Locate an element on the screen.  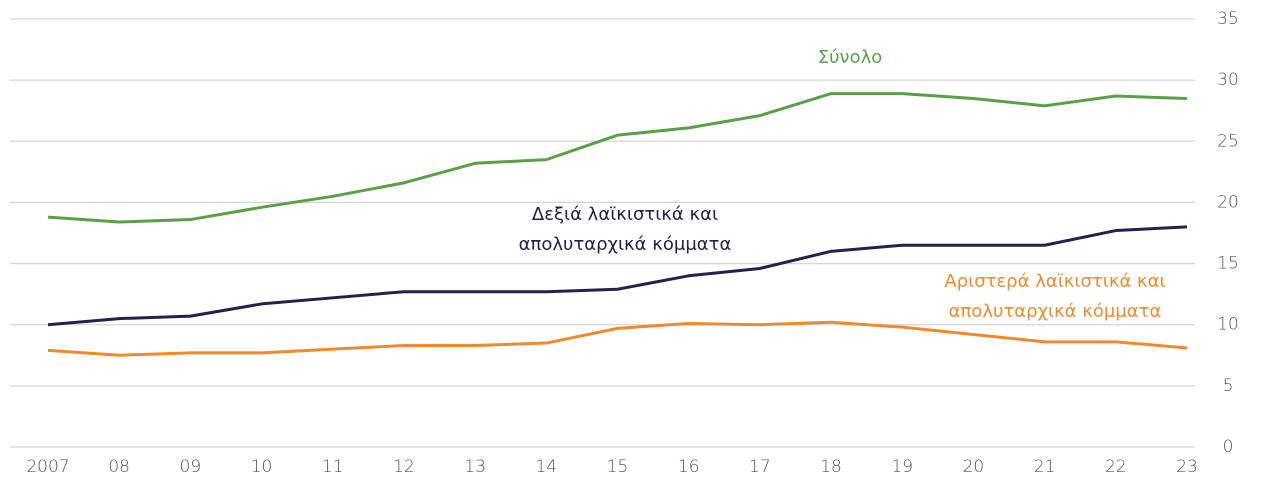
series-label: Σύνολο is located at coordinates (850, 57).